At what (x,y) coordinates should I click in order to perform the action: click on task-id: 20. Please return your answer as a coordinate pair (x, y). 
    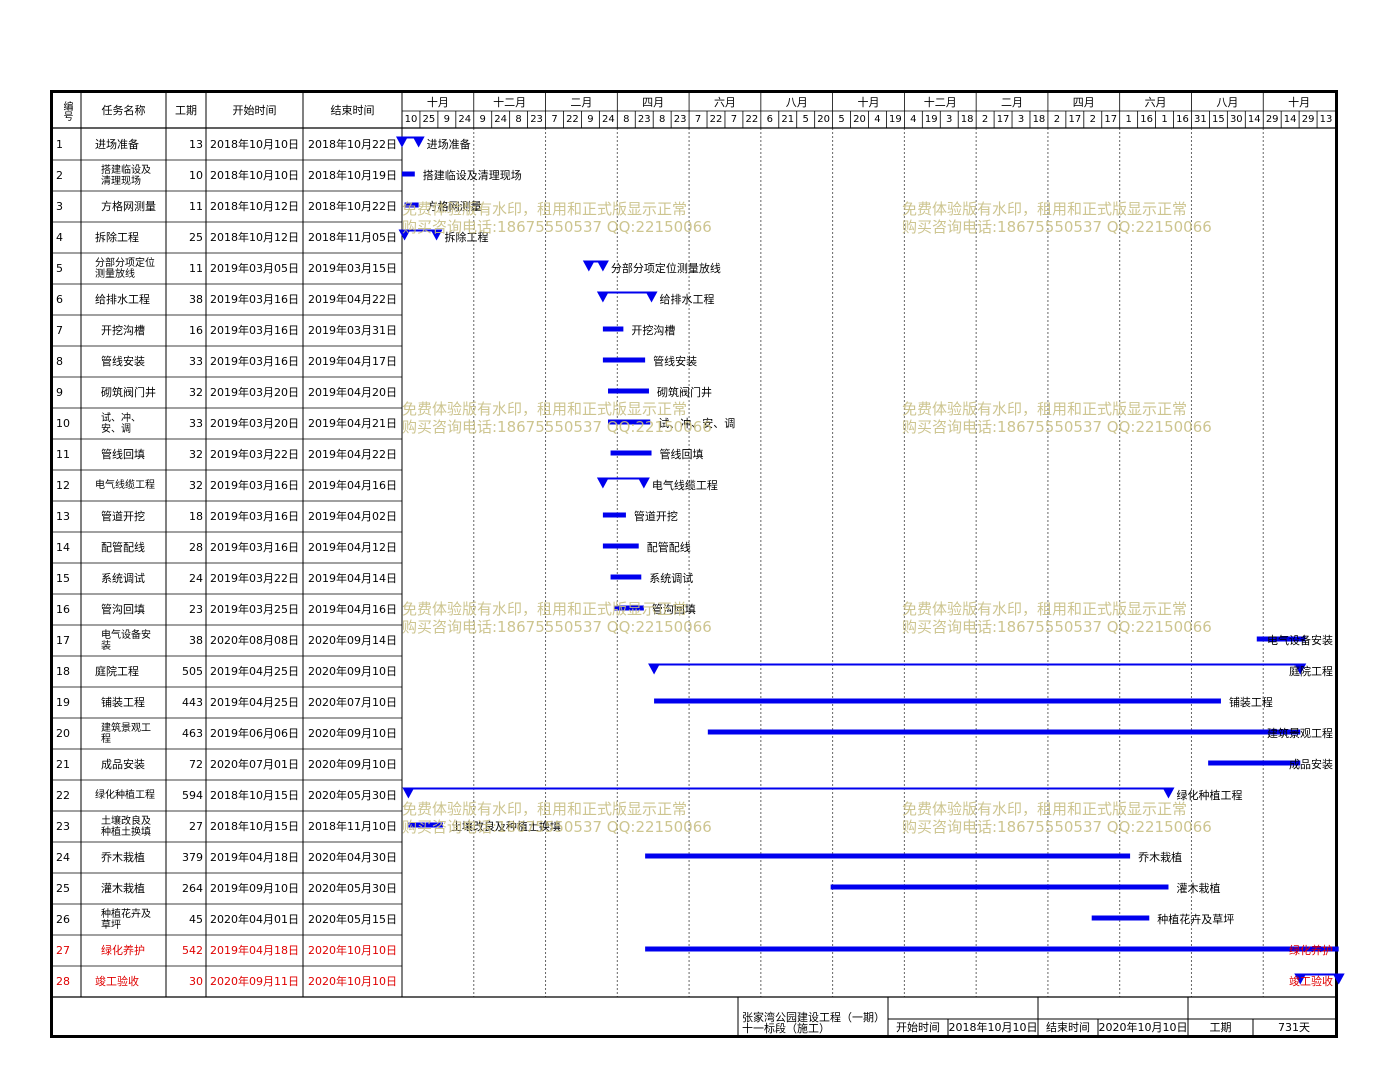
    Looking at the image, I should click on (63, 733).